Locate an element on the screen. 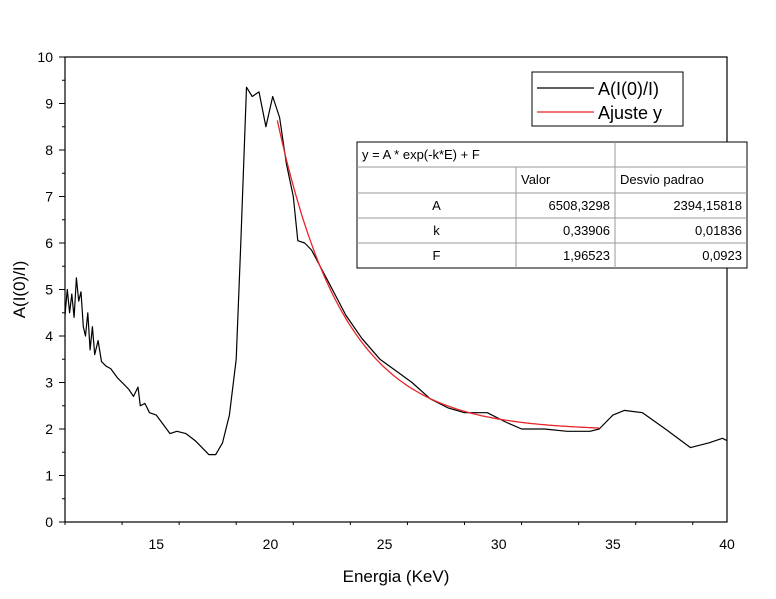 Image resolution: width=776 pixels, height=599 pixels. fit-param-value: 1,96523 is located at coordinates (586, 255).